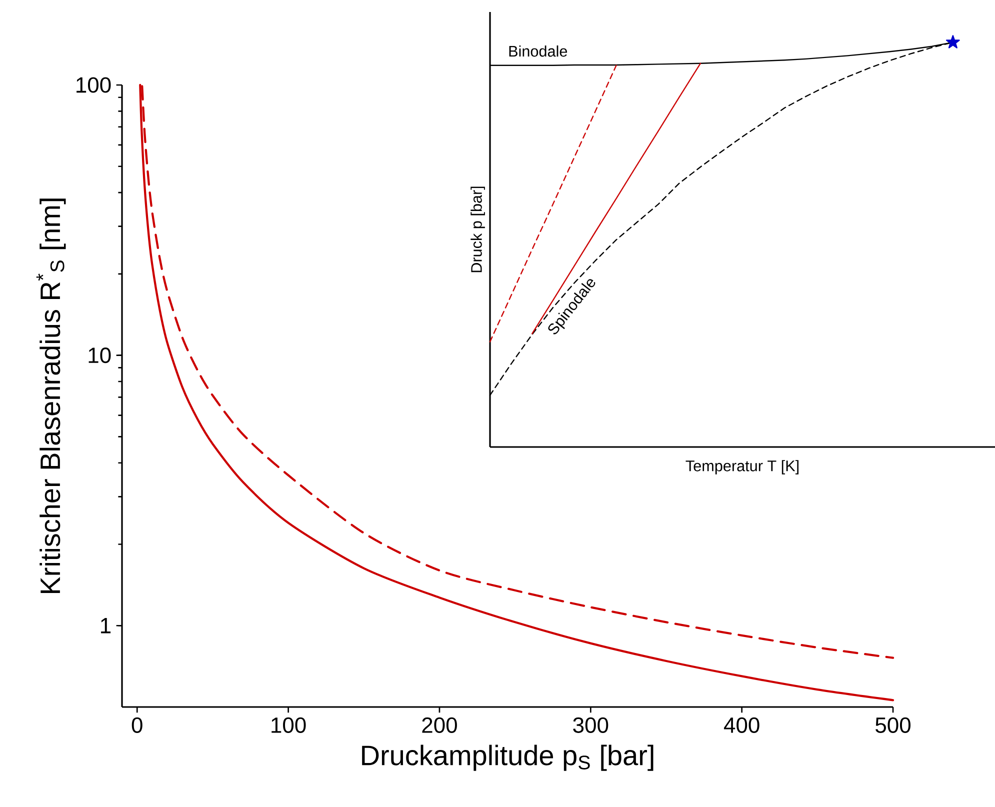 The width and height of the screenshot is (995, 807). Describe the element at coordinates (893, 725) in the screenshot. I see `x-tick-label: 500` at that location.